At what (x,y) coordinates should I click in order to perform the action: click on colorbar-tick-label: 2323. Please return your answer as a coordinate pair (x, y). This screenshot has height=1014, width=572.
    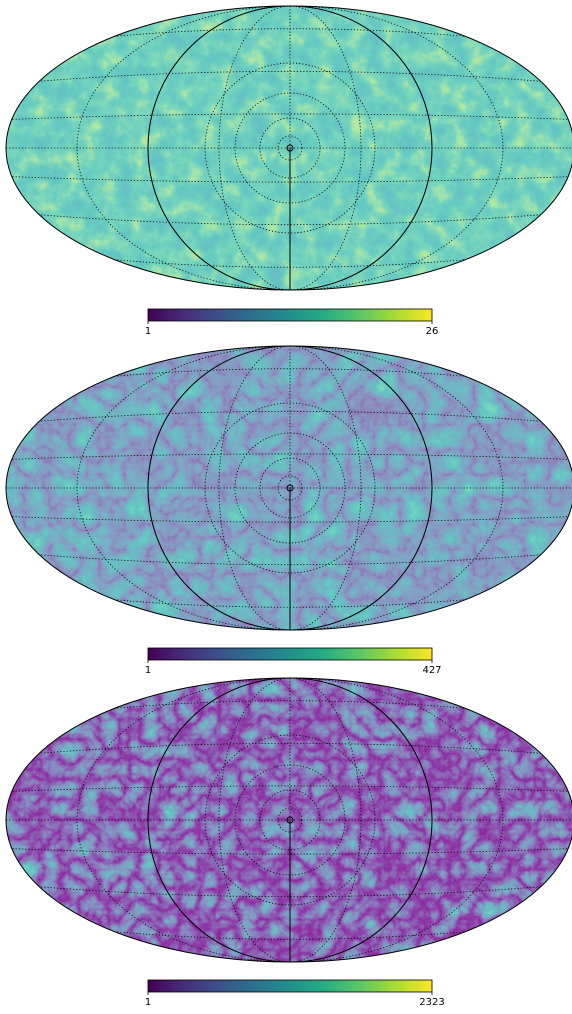
    Looking at the image, I should click on (431, 1002).